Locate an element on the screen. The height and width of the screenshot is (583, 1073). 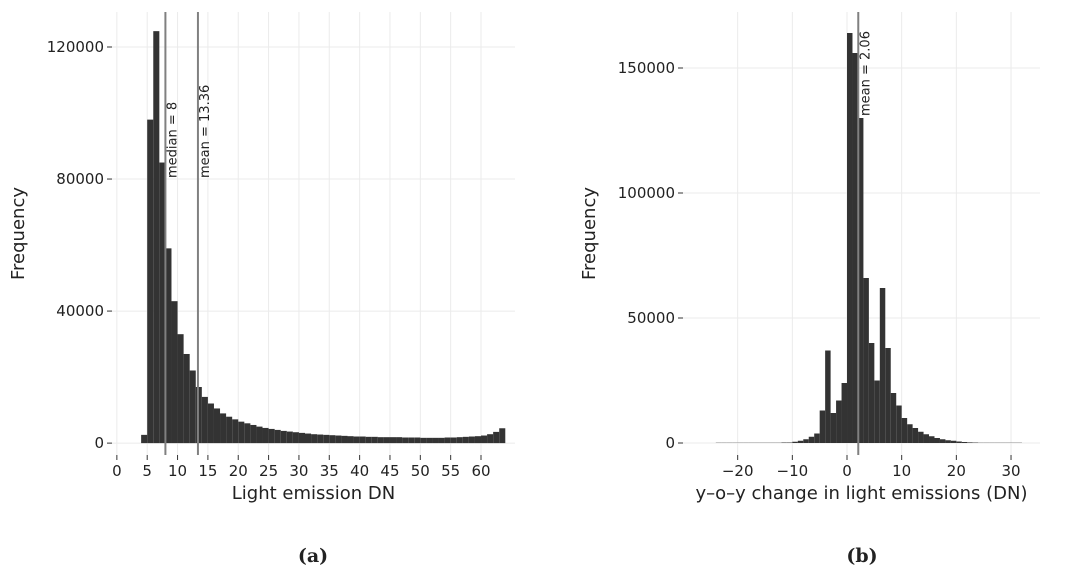
x-tick-label: 30 is located at coordinates (298, 471).